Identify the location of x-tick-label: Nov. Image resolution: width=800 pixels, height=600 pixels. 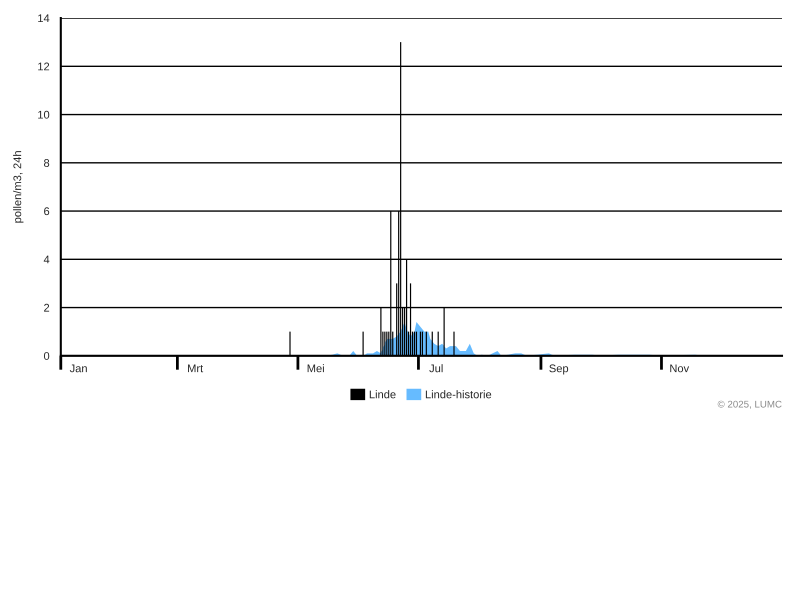
(680, 368).